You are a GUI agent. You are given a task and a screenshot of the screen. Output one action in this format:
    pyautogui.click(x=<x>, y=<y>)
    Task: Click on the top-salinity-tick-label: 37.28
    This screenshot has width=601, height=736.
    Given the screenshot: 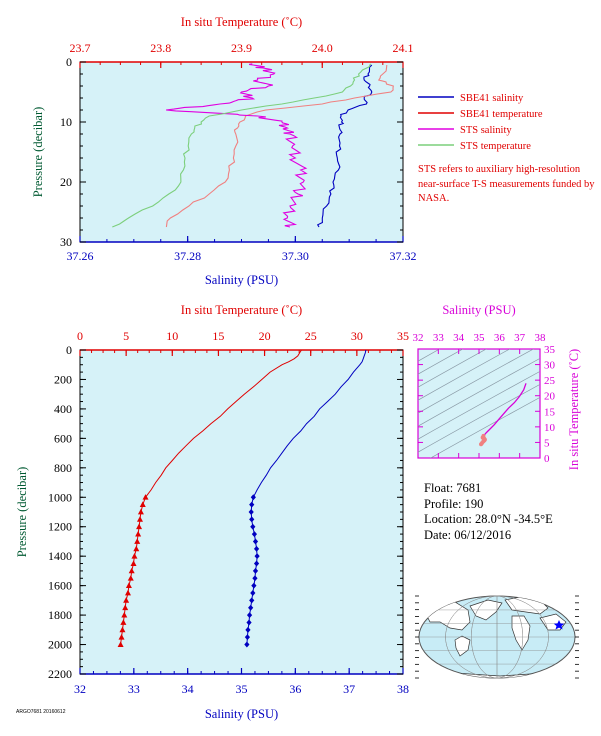 What is the action you would take?
    pyautogui.click(x=187, y=256)
    